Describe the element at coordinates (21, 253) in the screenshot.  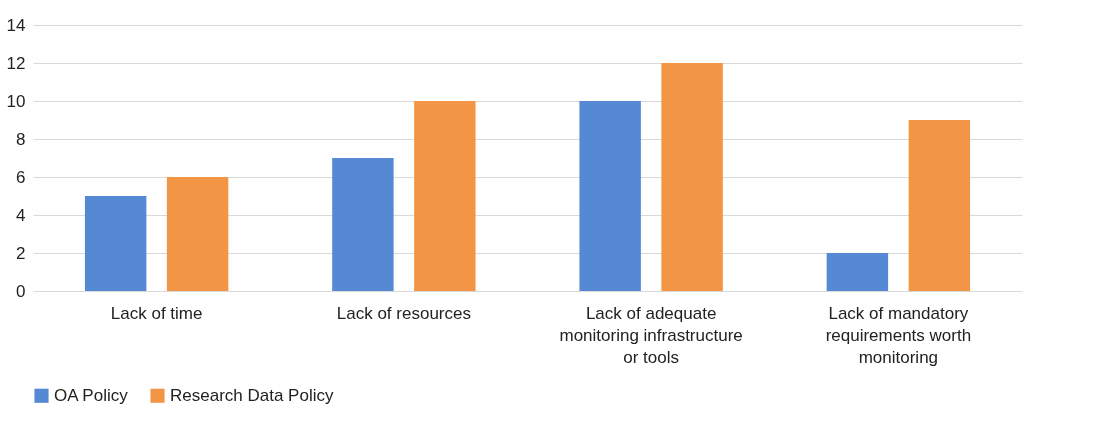
I see `y-tick-label: 2` at that location.